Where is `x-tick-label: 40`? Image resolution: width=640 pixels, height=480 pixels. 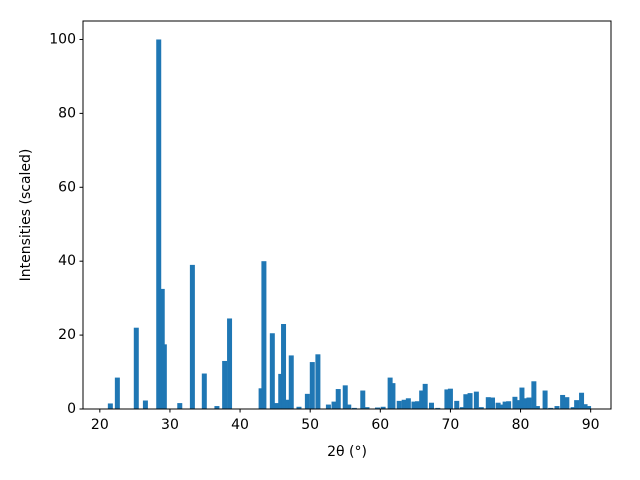
x-tick-label: 40 is located at coordinates (240, 425).